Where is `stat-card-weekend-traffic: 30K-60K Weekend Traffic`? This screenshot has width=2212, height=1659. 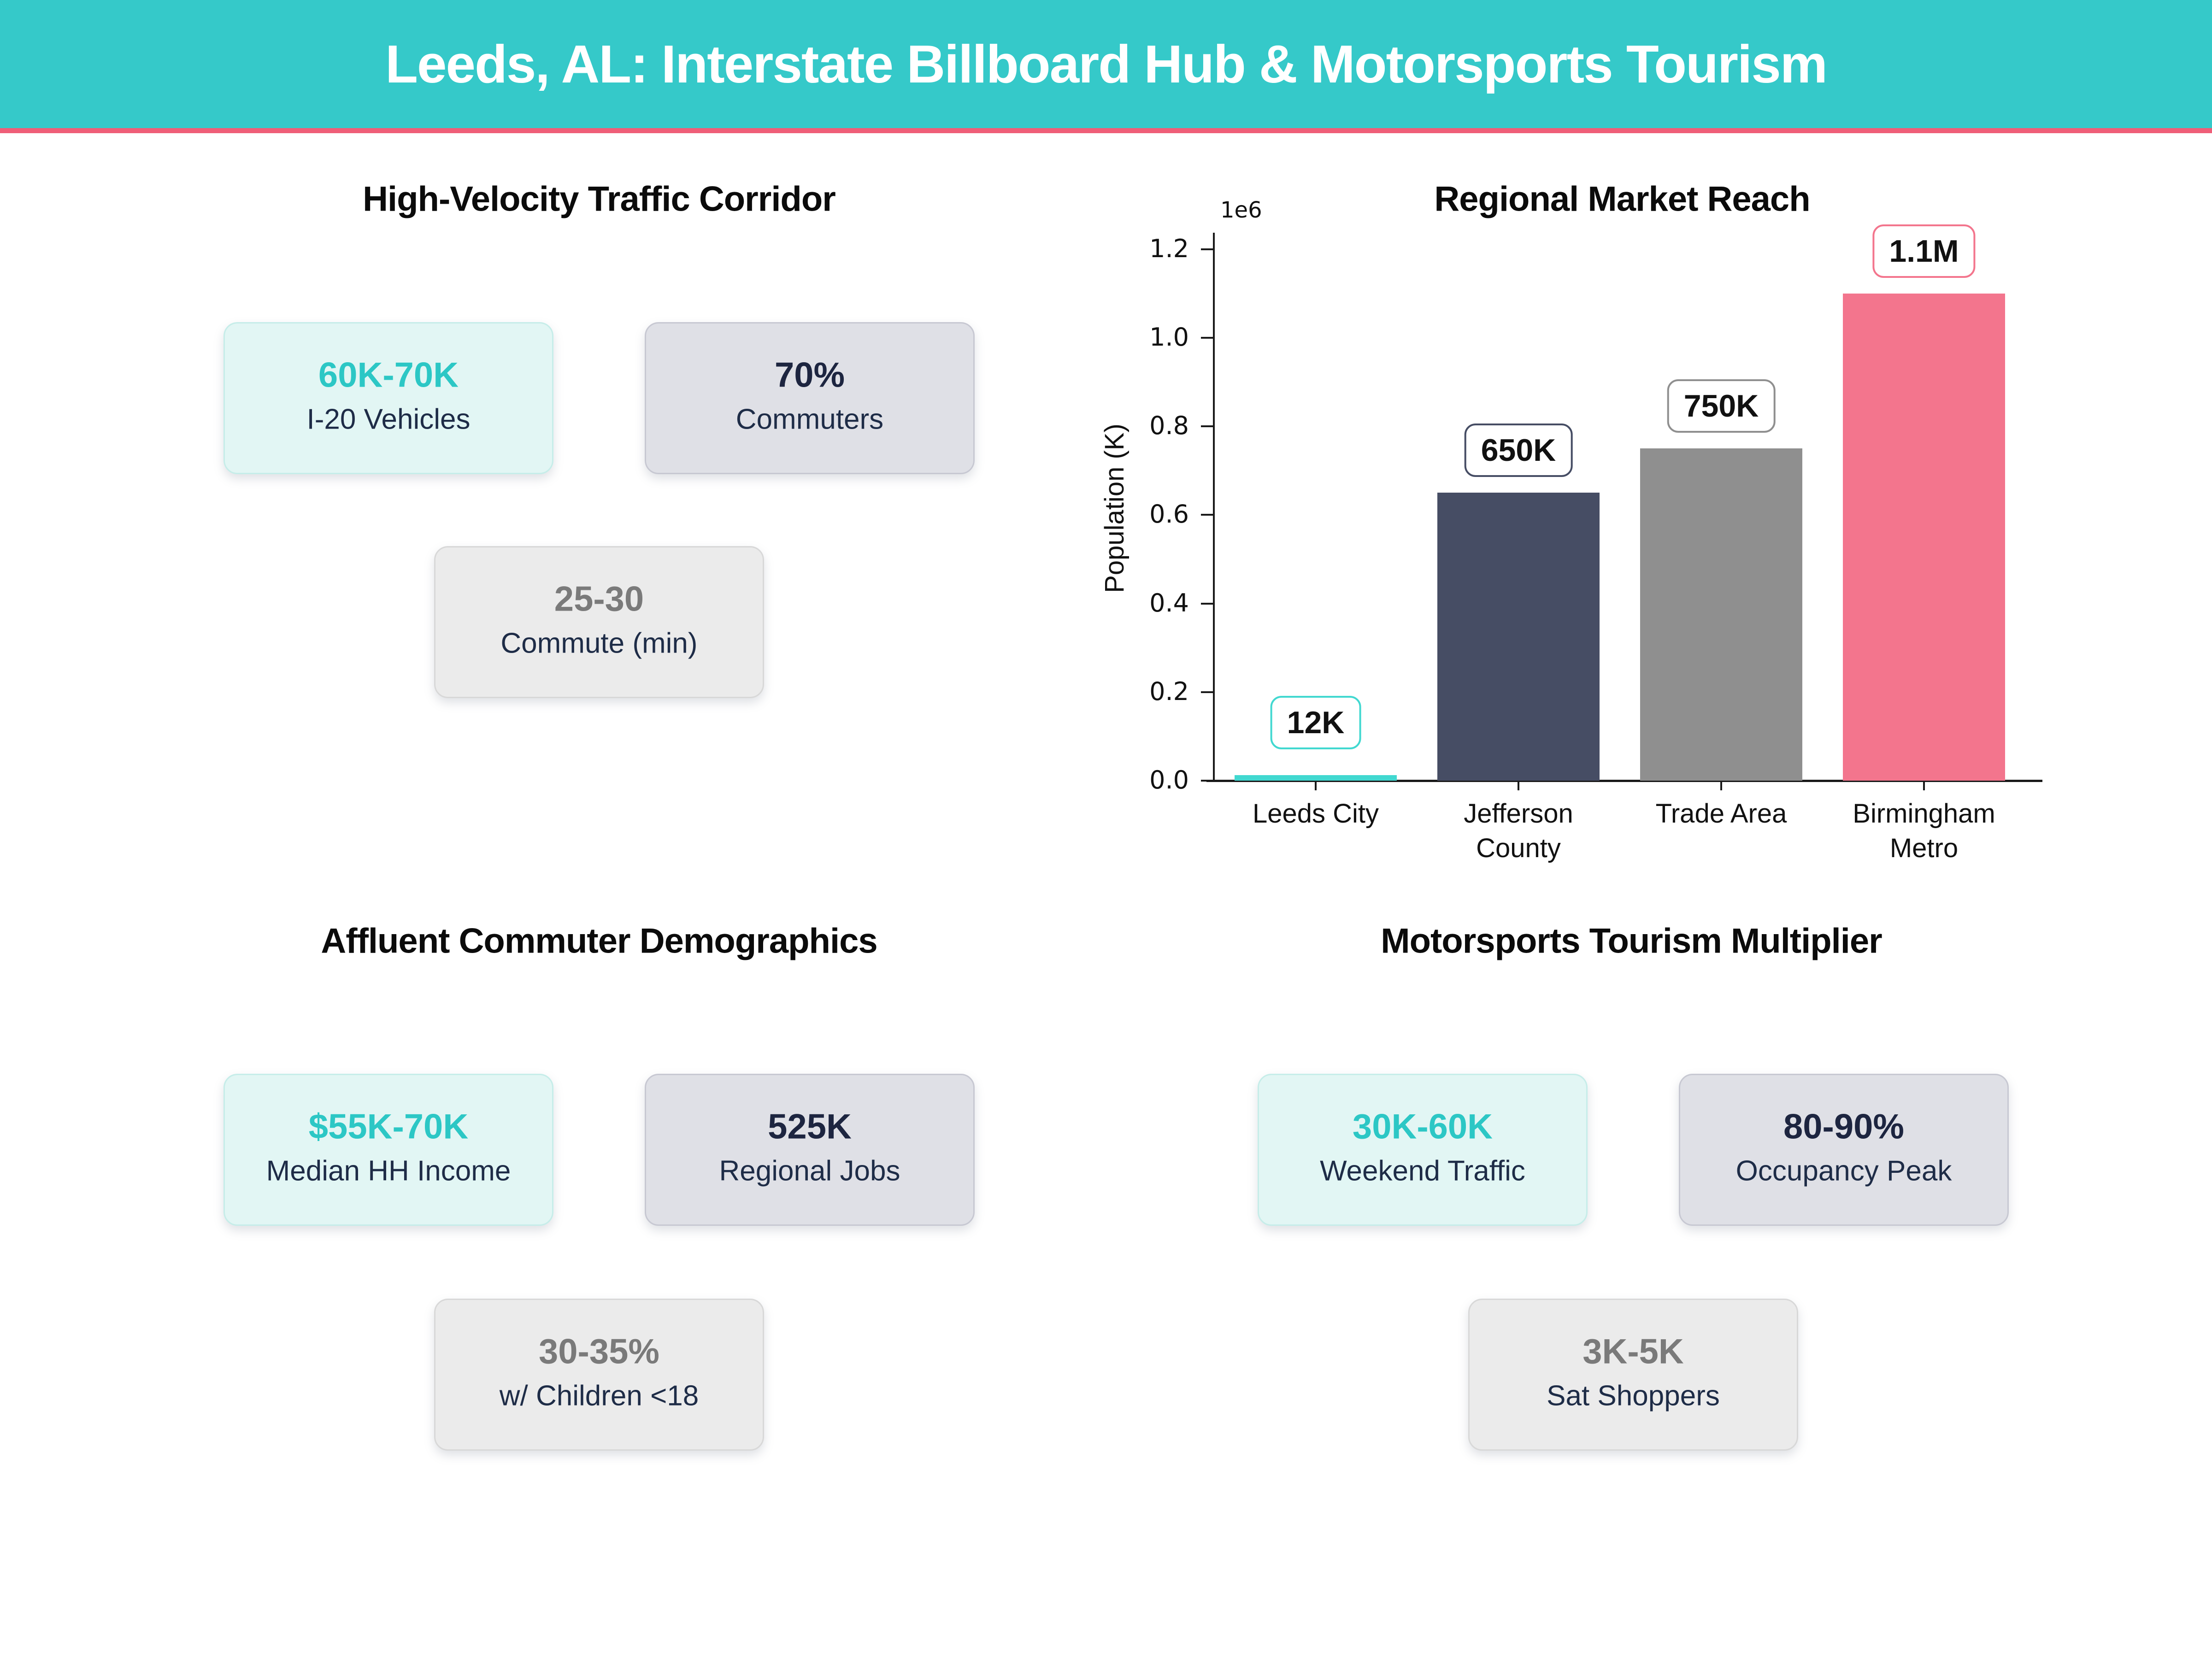 stat-card-weekend-traffic: 30K-60K Weekend Traffic is located at coordinates (1423, 1150).